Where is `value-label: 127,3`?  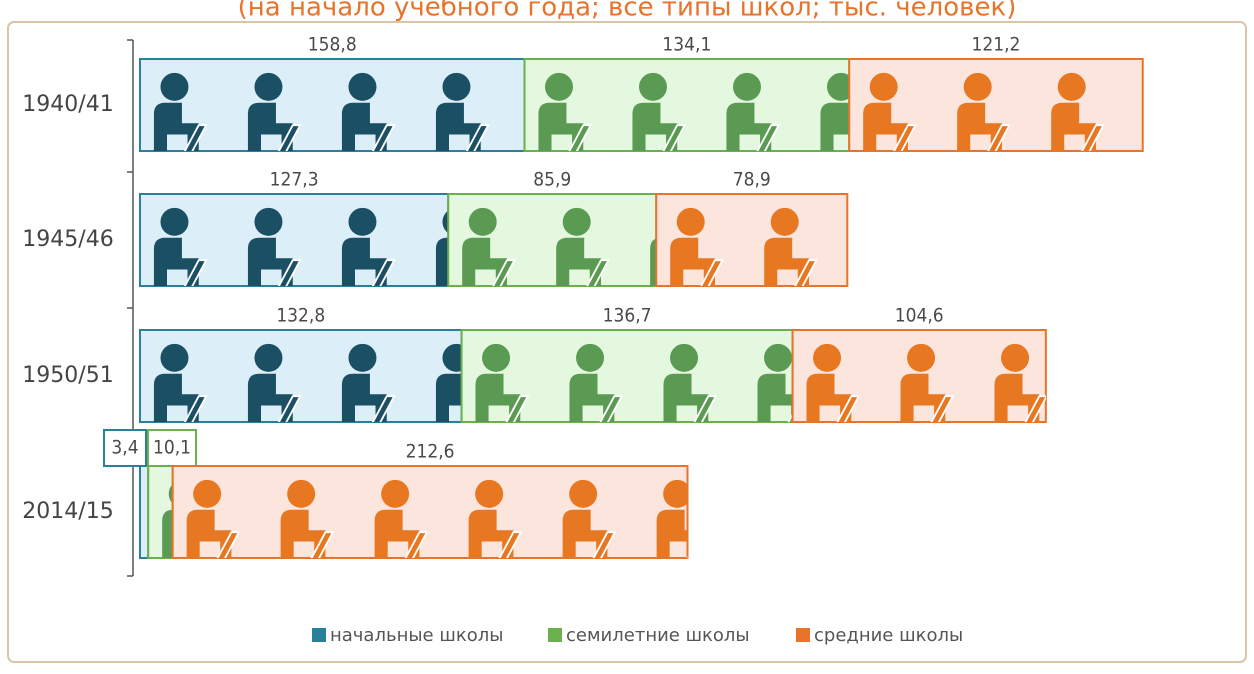 value-label: 127,3 is located at coordinates (294, 180).